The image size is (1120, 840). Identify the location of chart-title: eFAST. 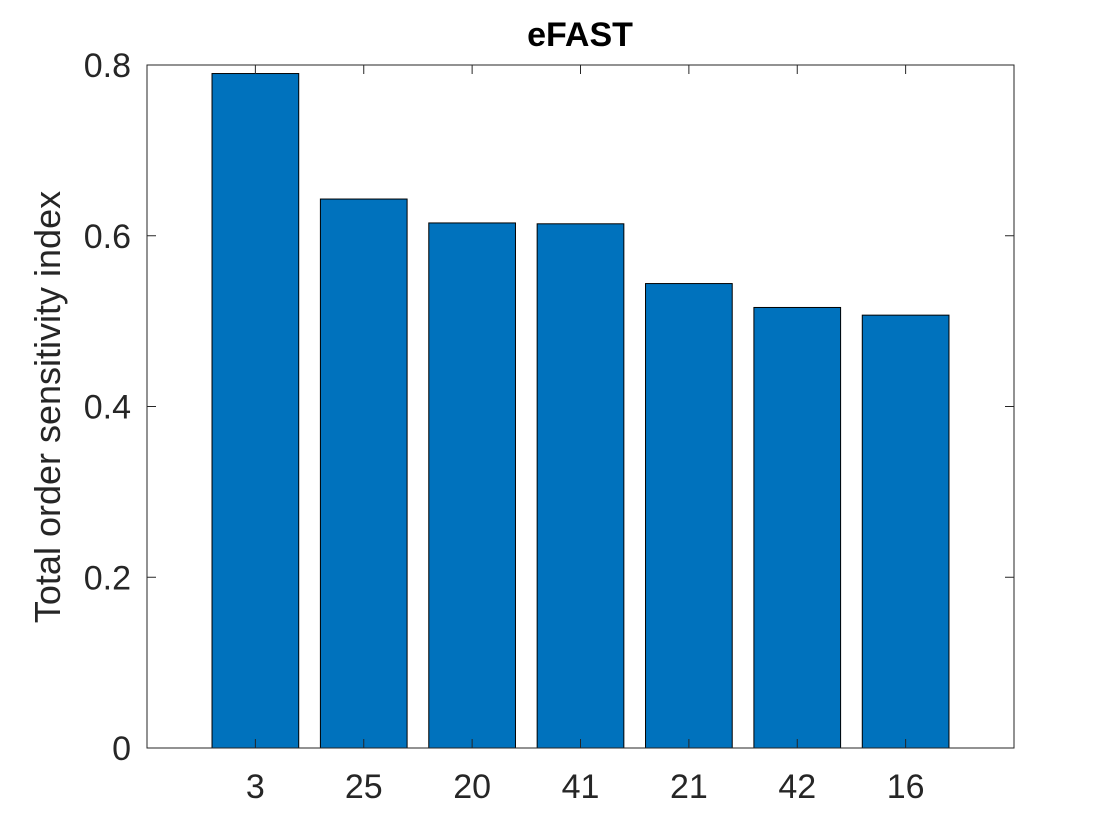
(580, 35).